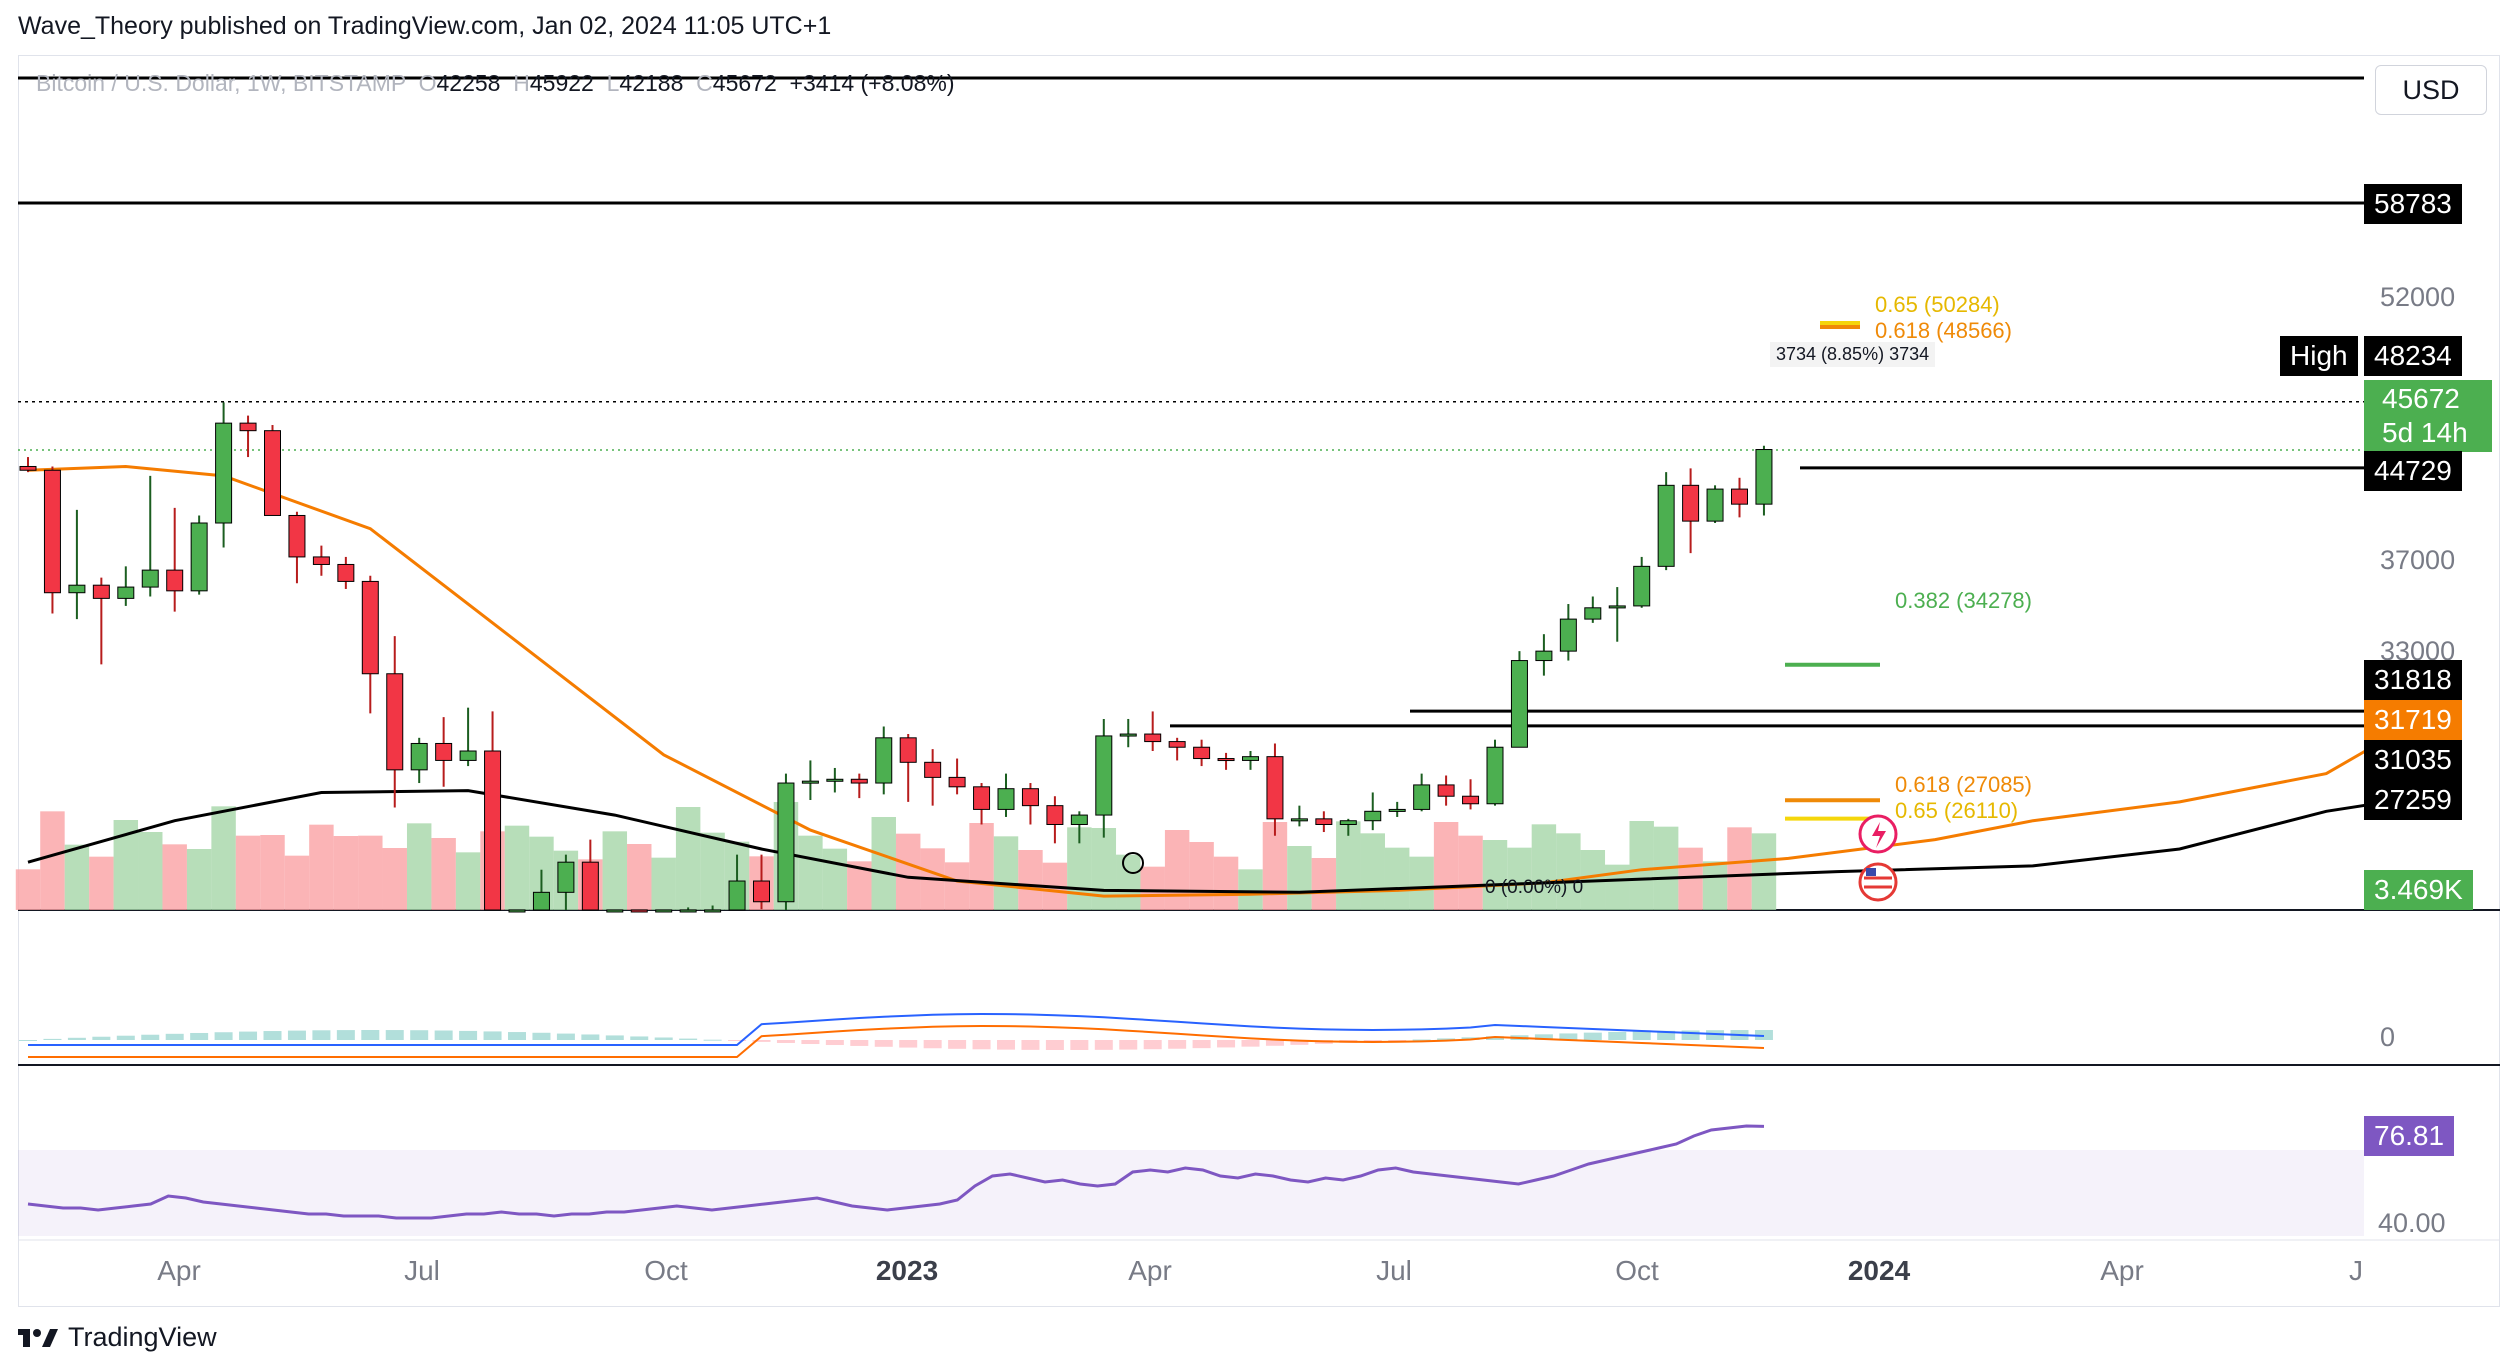 The width and height of the screenshot is (2516, 1372). Describe the element at coordinates (468, 83) in the screenshot. I see `open-value: 42258` at that location.